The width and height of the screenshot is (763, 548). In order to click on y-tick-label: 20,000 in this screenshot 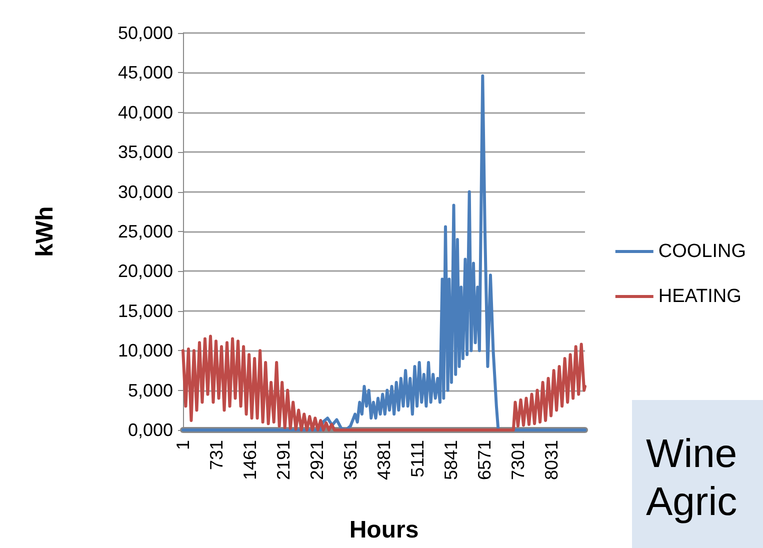, I will do `click(145, 271)`.